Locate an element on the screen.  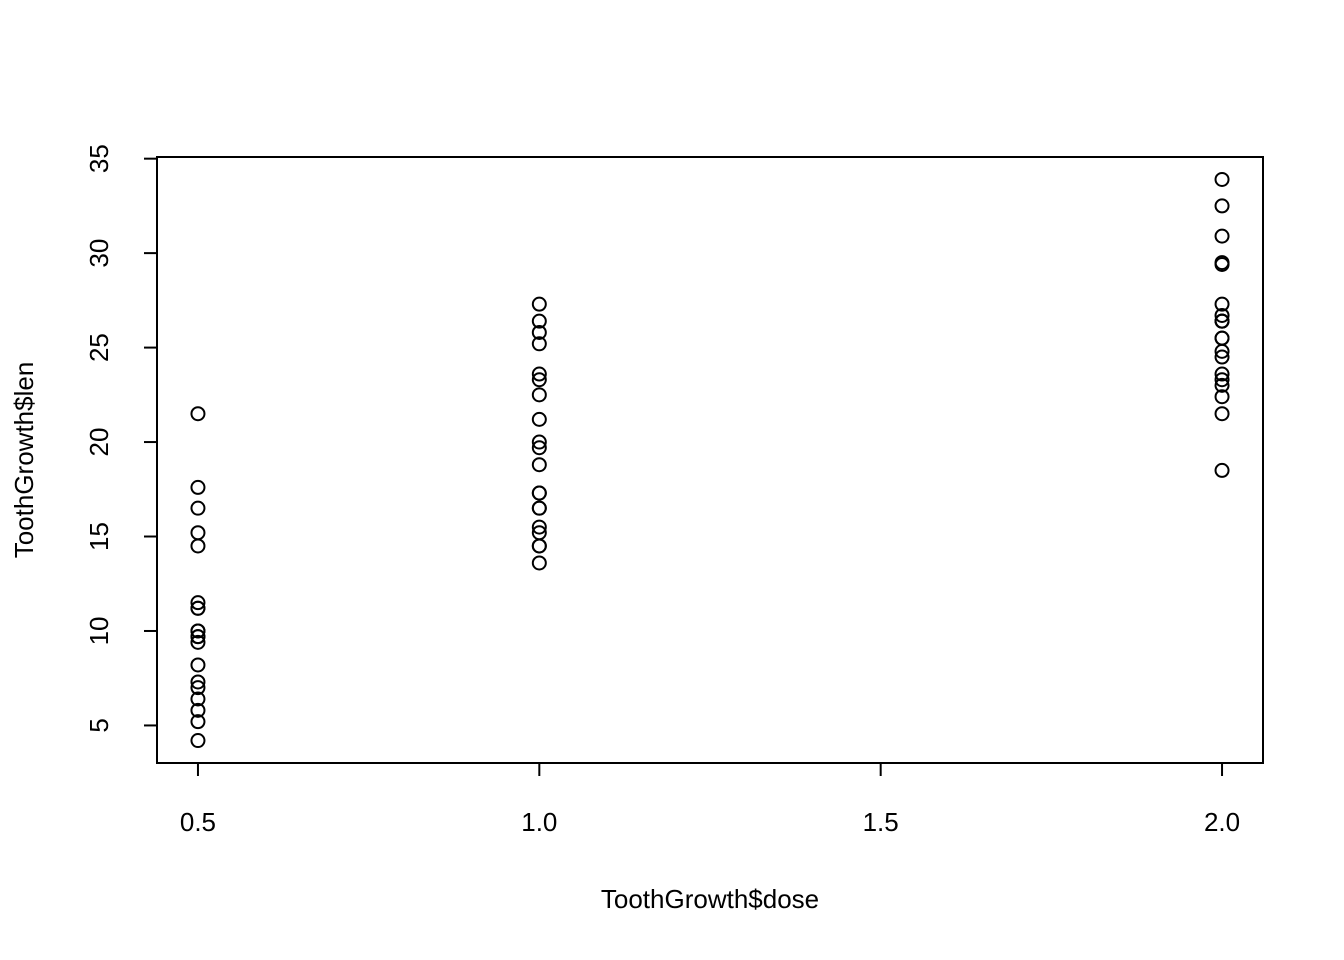
y-tick-label: 10 is located at coordinates (99, 631).